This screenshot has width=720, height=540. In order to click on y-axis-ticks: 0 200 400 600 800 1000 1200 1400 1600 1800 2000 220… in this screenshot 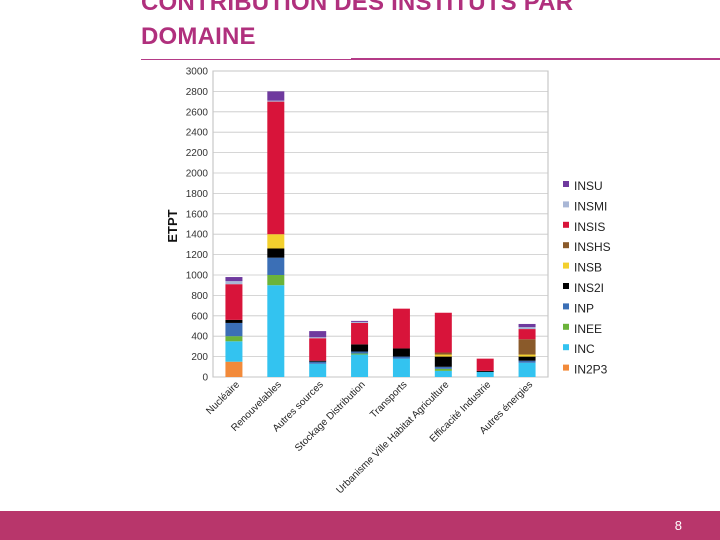, I will do `click(197, 225)`.